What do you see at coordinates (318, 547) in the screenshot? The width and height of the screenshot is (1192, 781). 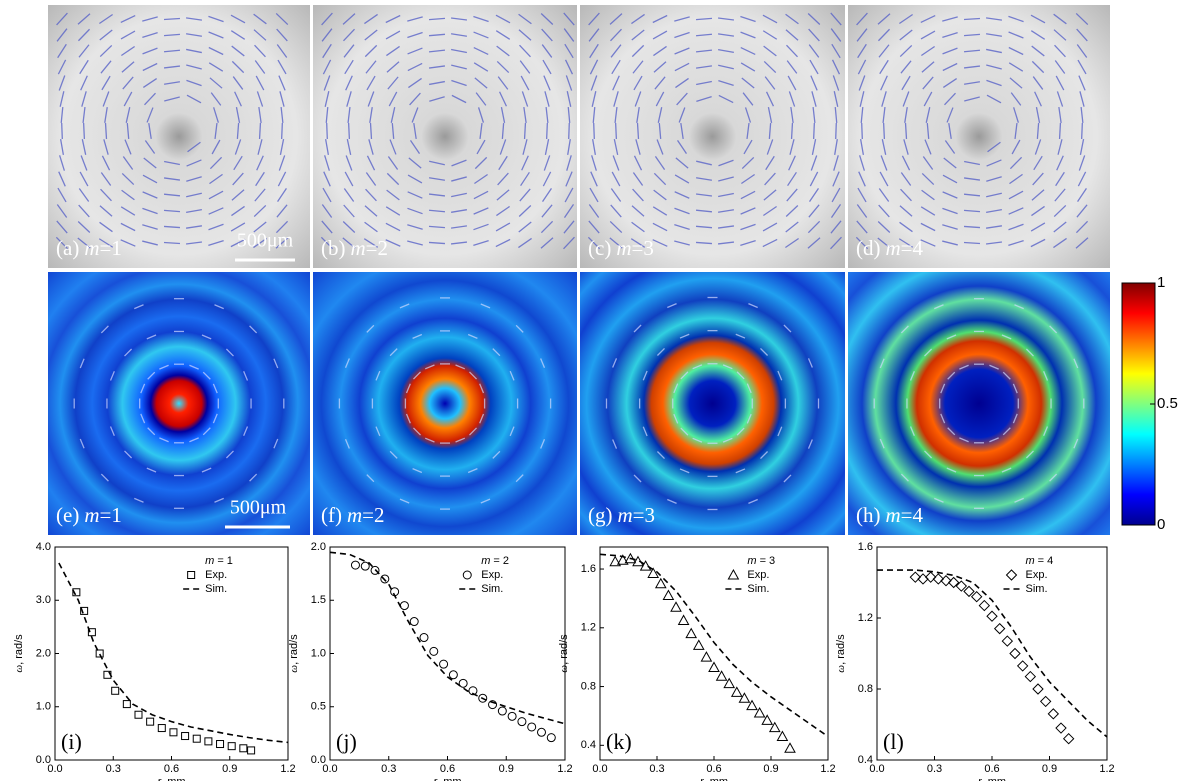 I see `y-tick-label: 2.0` at bounding box center [318, 547].